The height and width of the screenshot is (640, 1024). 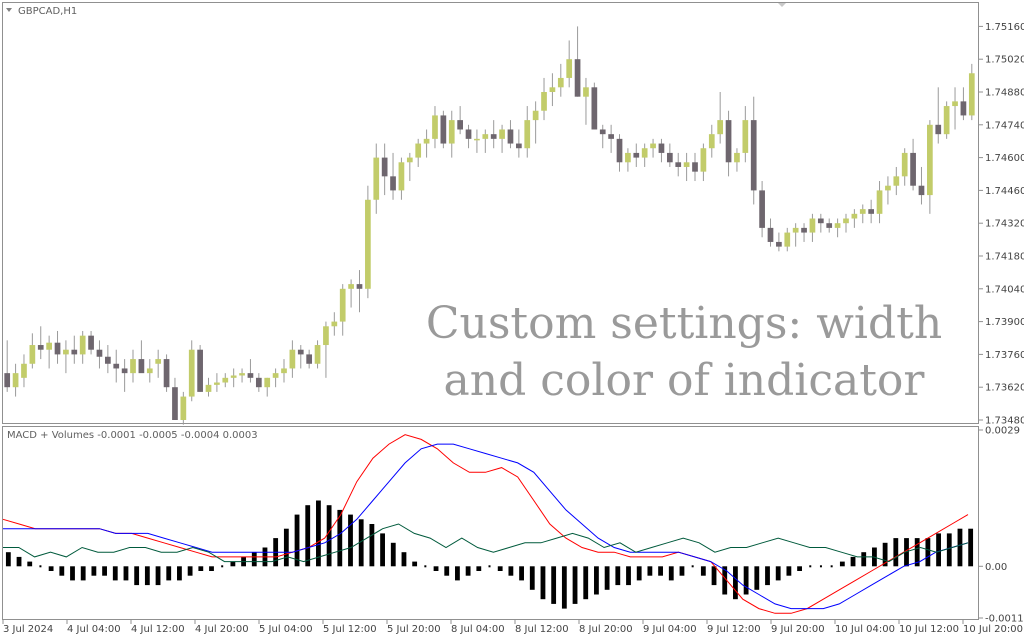 I want to click on volumes-line, so click(x=486, y=543).